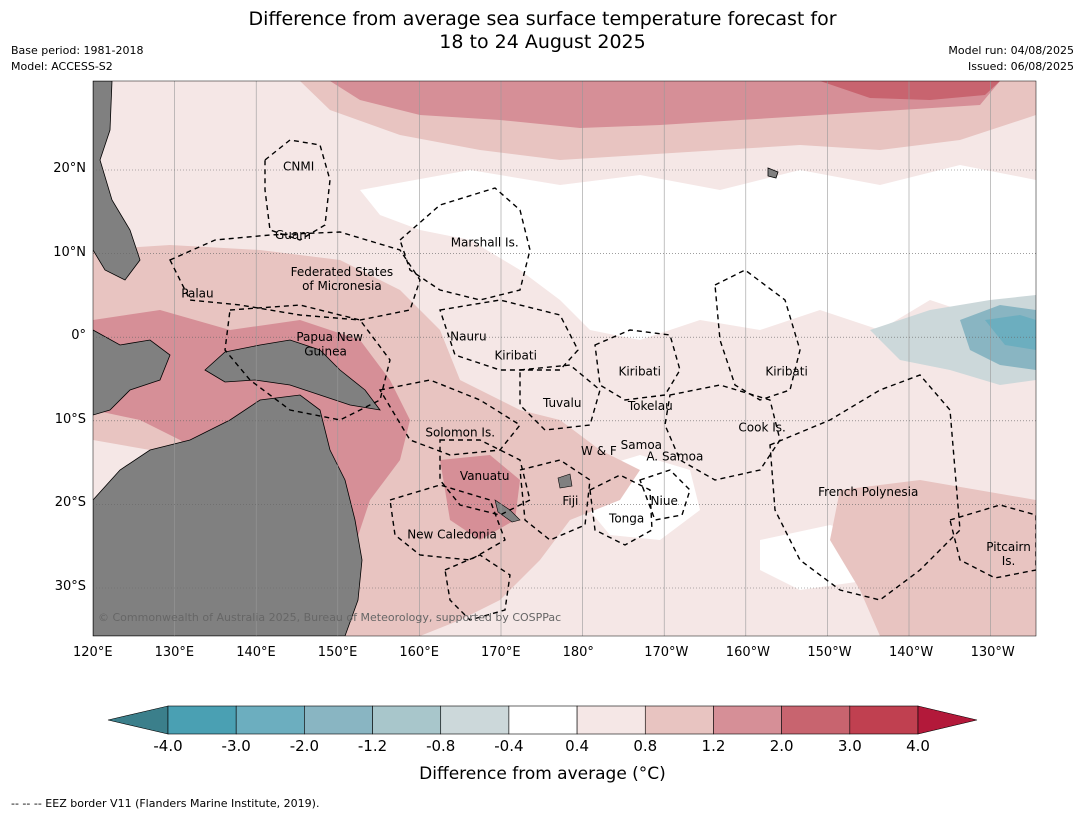 The height and width of the screenshot is (816, 1085). I want to click on eez-label: Papua New, so click(329, 337).